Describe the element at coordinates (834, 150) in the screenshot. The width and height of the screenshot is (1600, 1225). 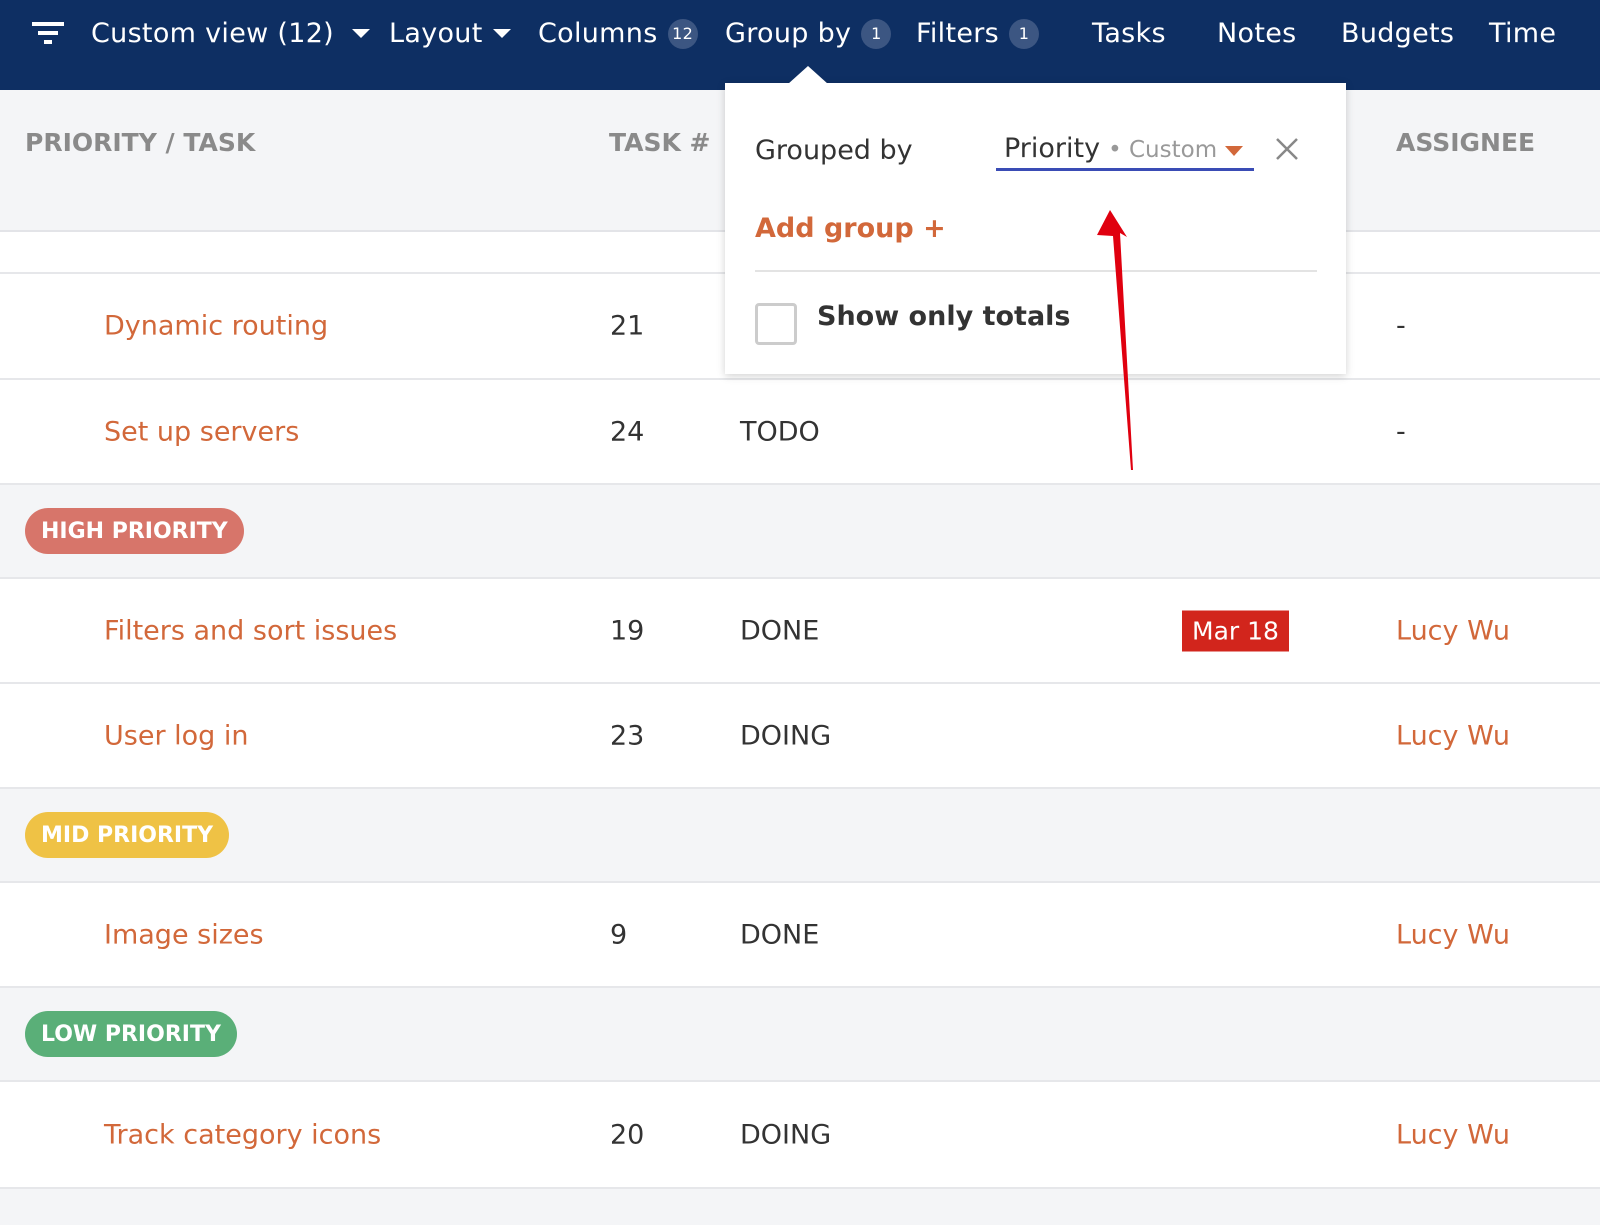
I see `grouped-by-label: Grouped by` at that location.